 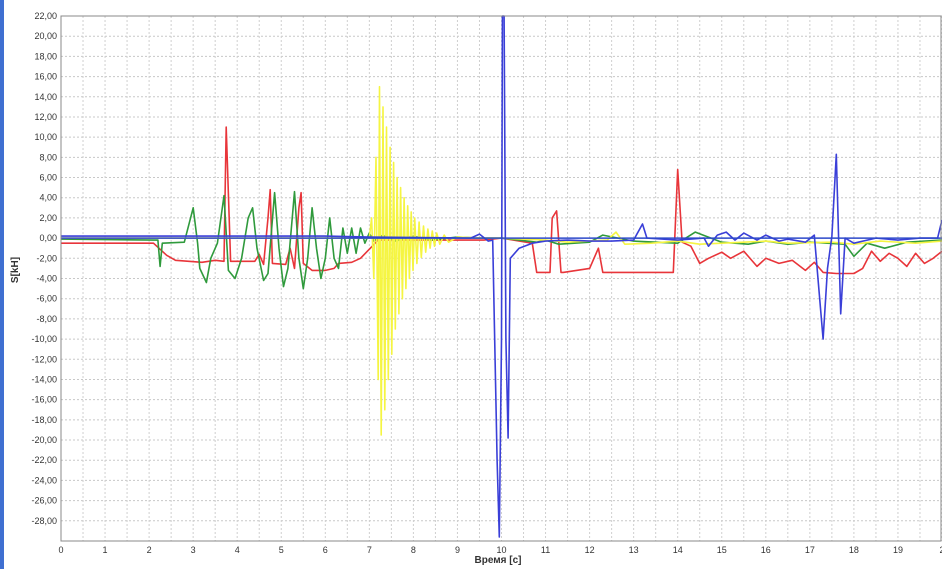 I want to click on x-tick-label: 5, so click(x=281, y=550).